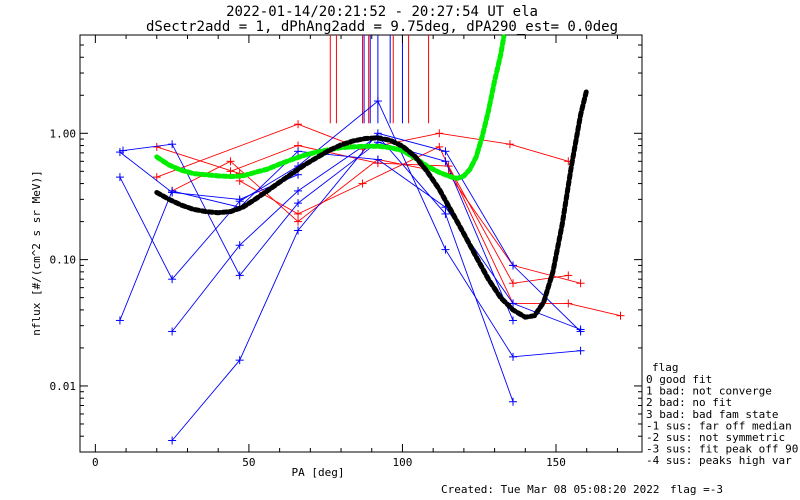 The image size is (800, 500). What do you see at coordinates (719, 425) in the screenshot?
I see `legend-entry: -1 sus: far off median` at bounding box center [719, 425].